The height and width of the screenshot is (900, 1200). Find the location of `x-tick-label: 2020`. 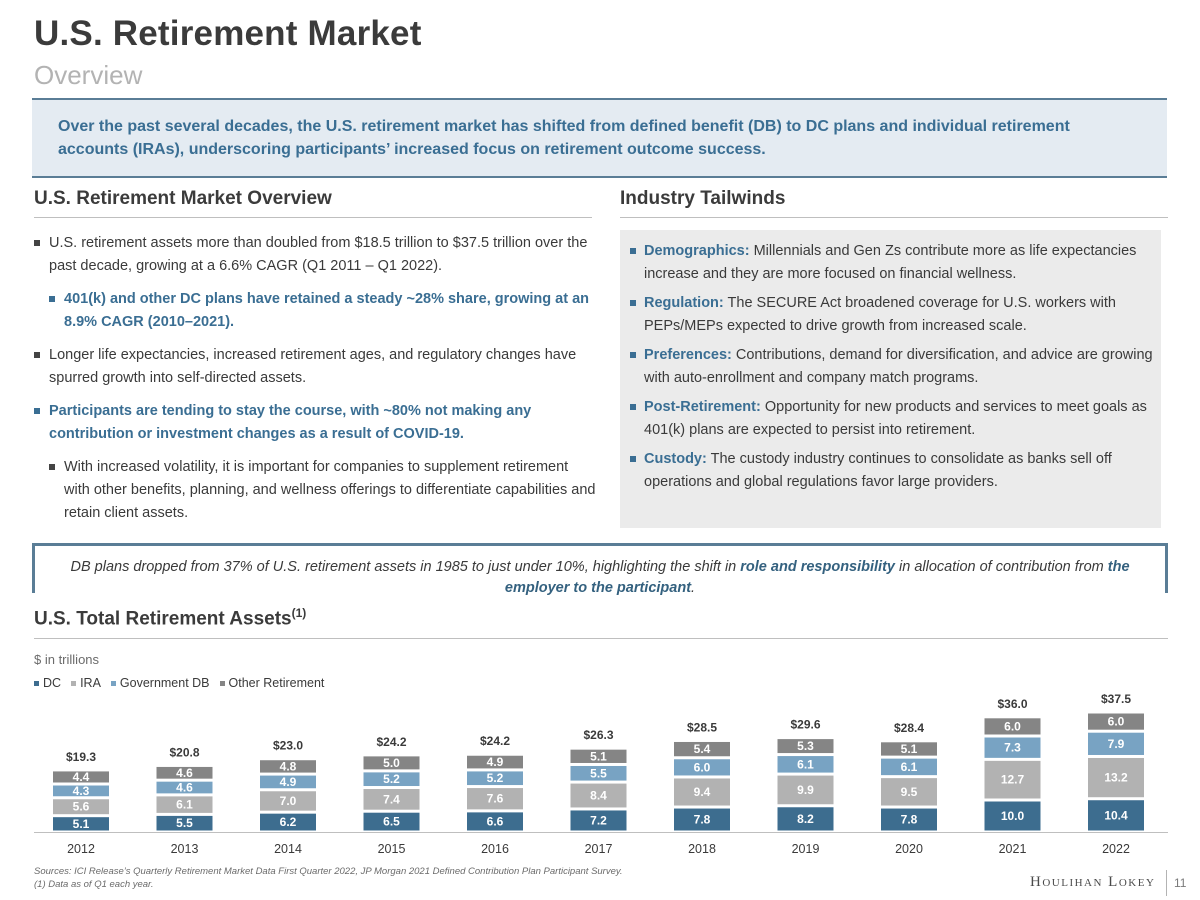

x-tick-label: 2020 is located at coordinates (909, 849).